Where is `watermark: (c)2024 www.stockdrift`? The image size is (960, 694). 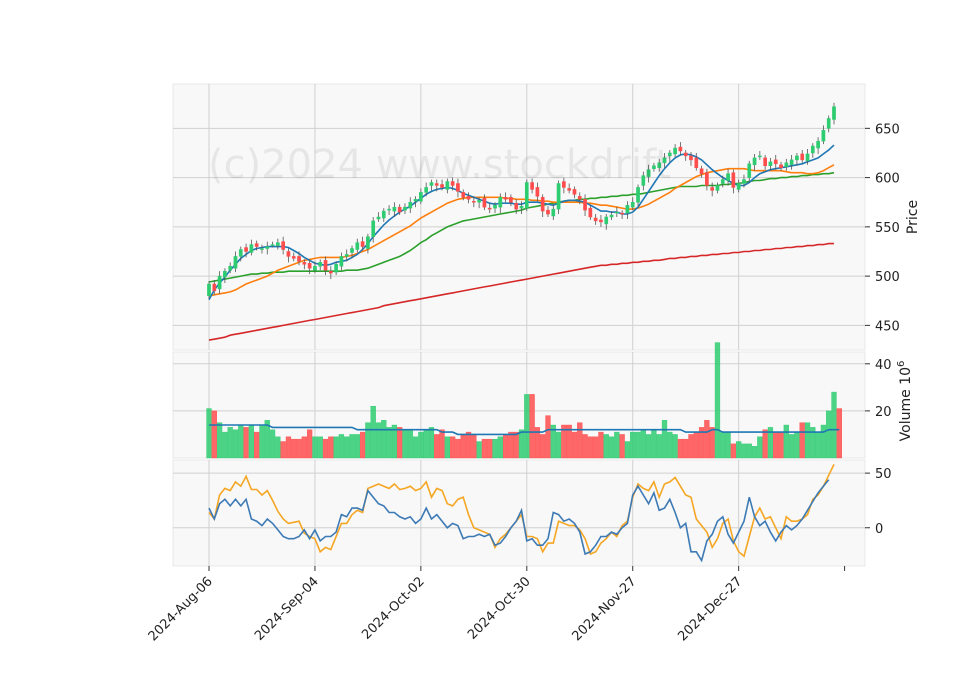 watermark: (c)2024 www.stockdrift is located at coordinates (439, 165).